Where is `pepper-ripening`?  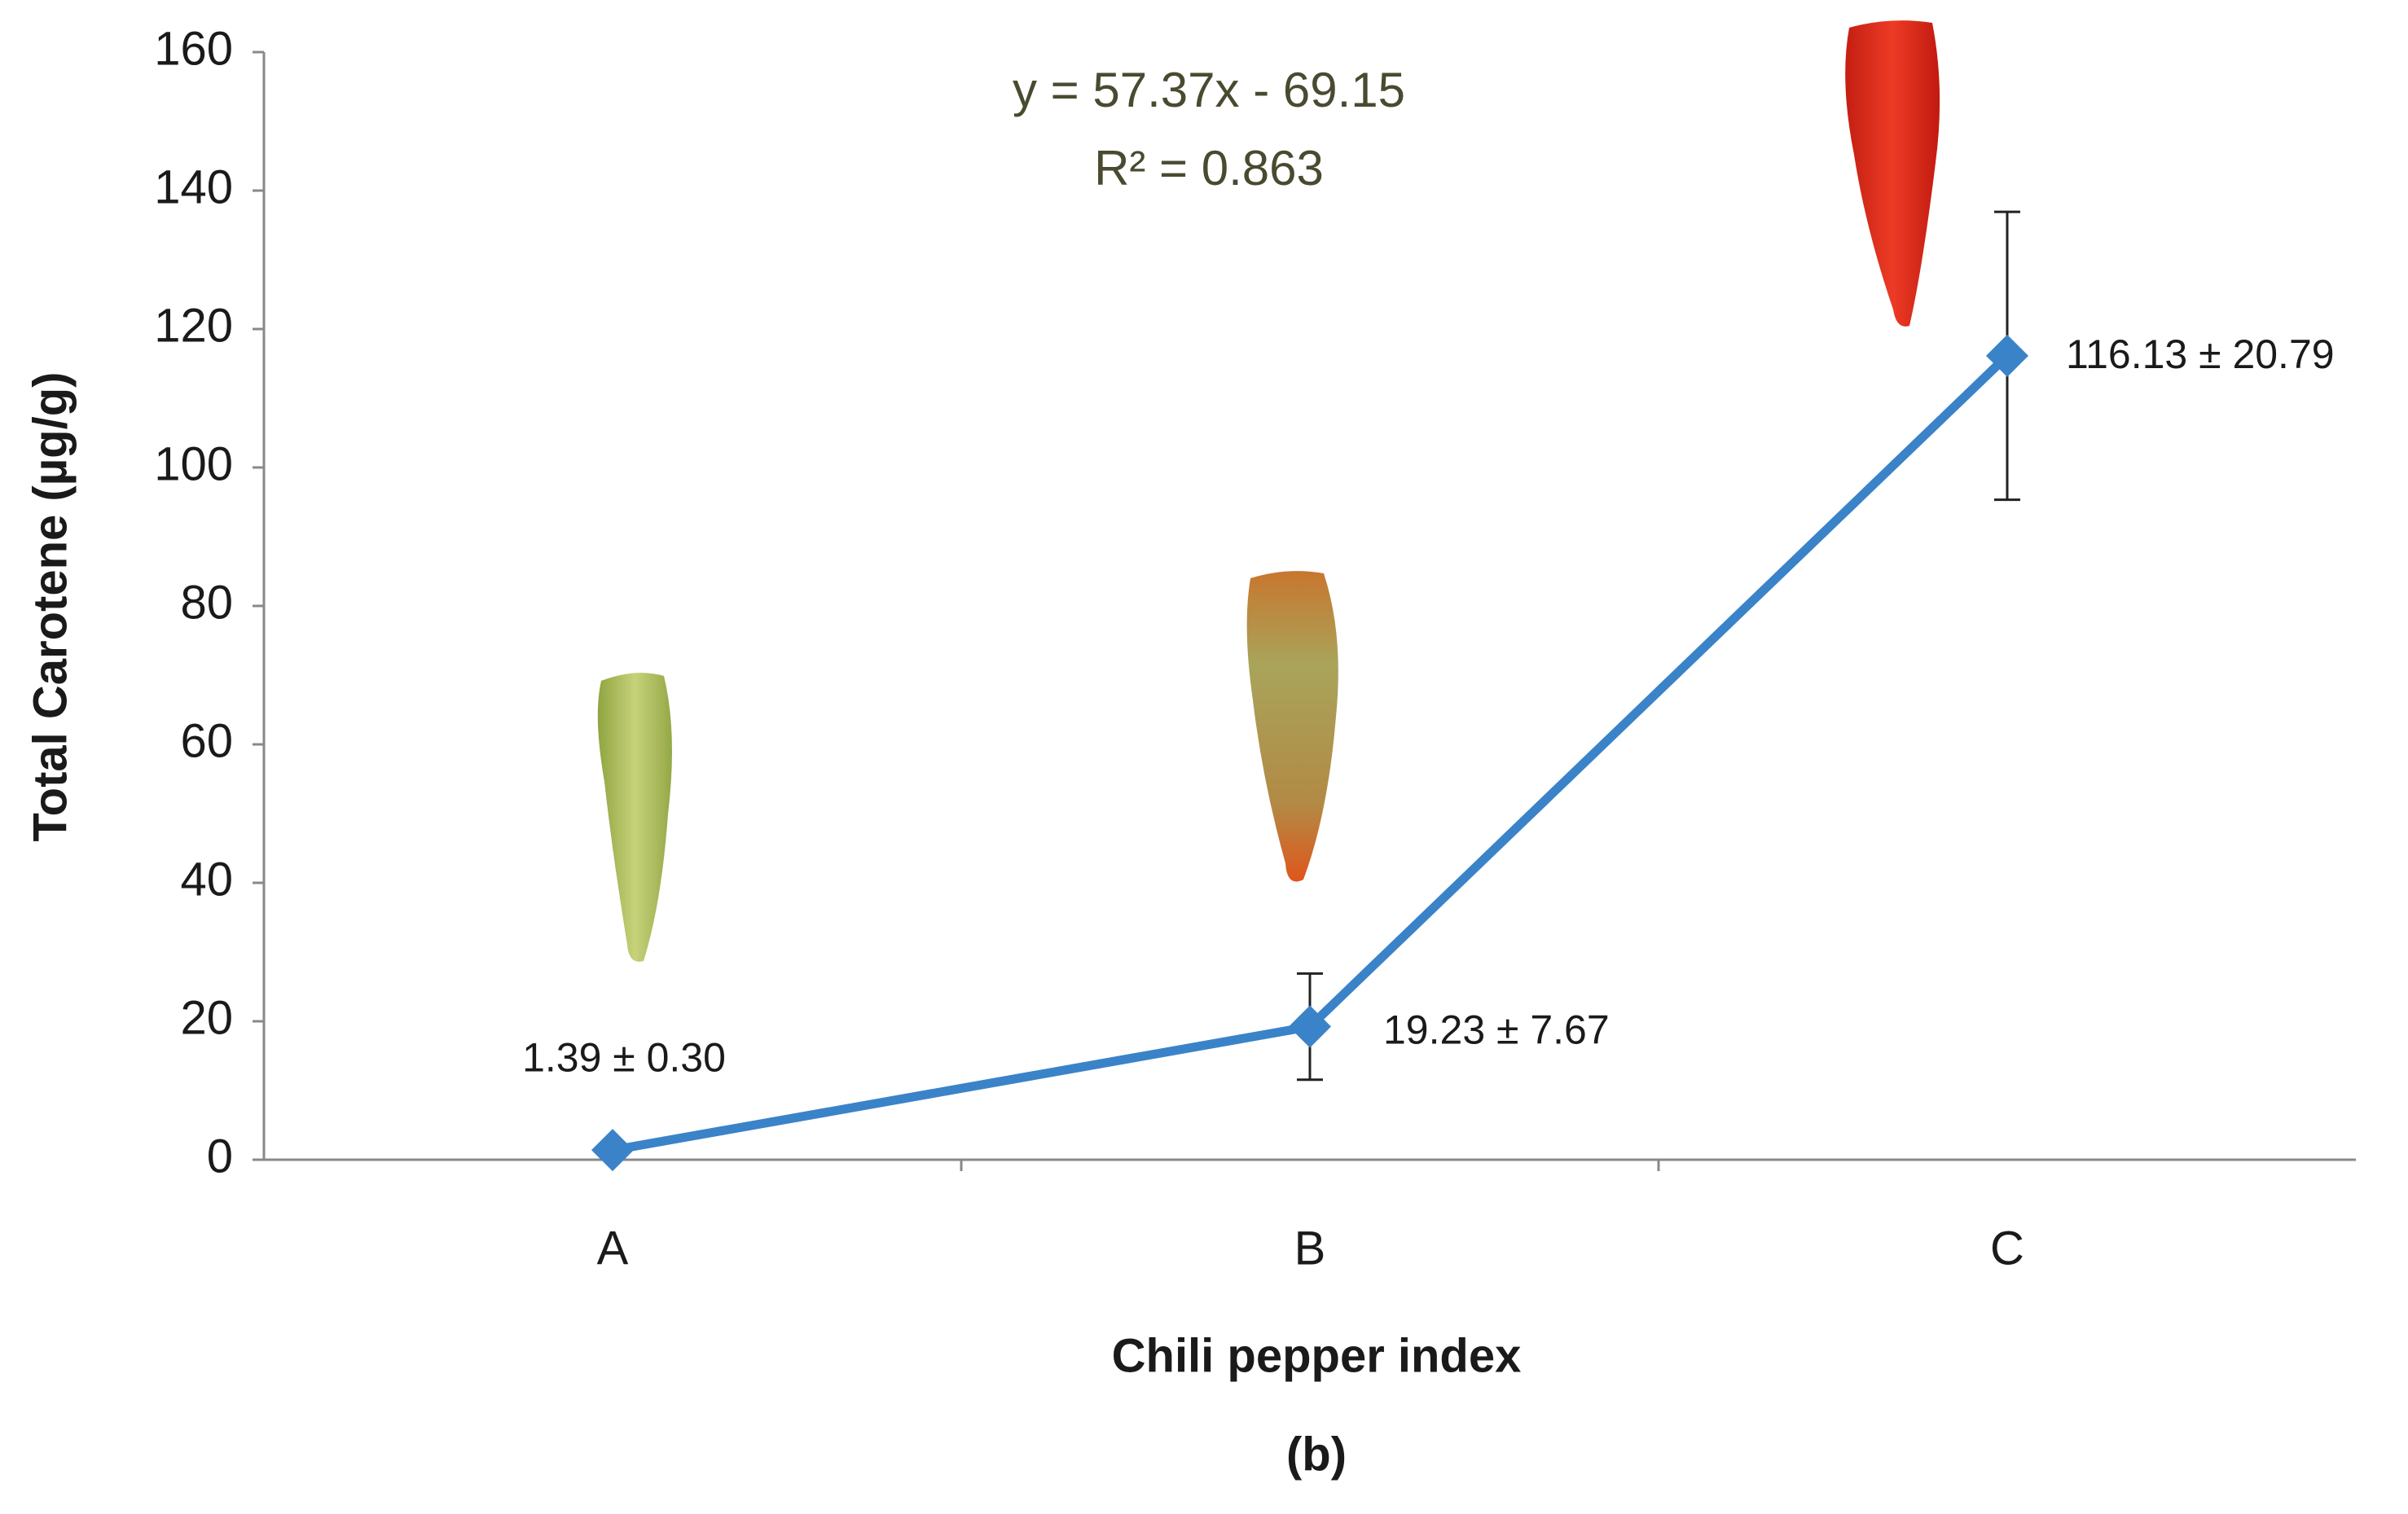 pepper-ripening is located at coordinates (1292, 726).